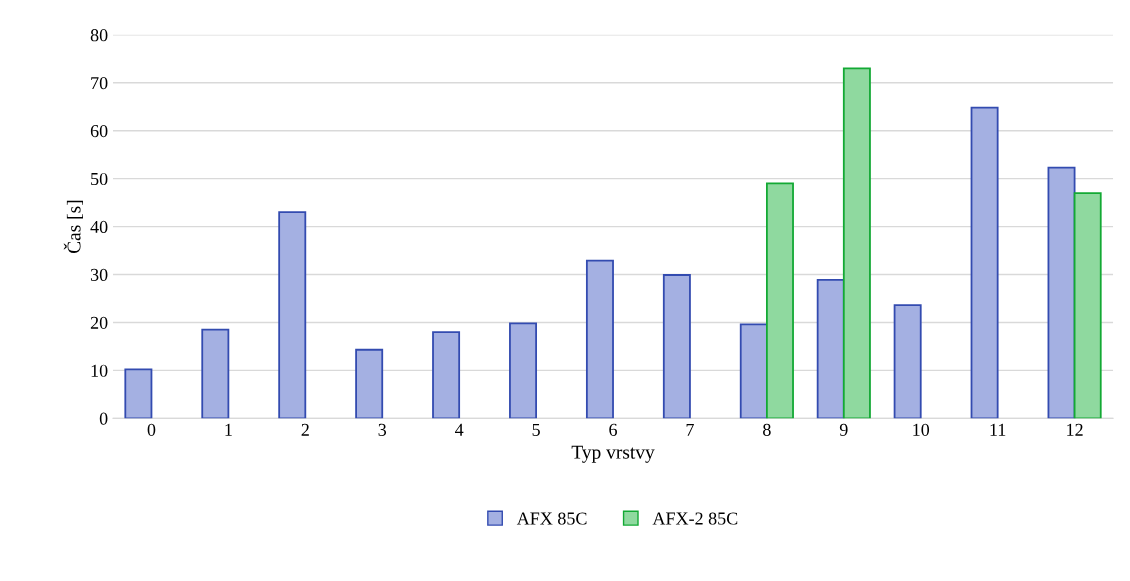 The width and height of the screenshot is (1130, 581). I want to click on x-tick-label: 11, so click(998, 429).